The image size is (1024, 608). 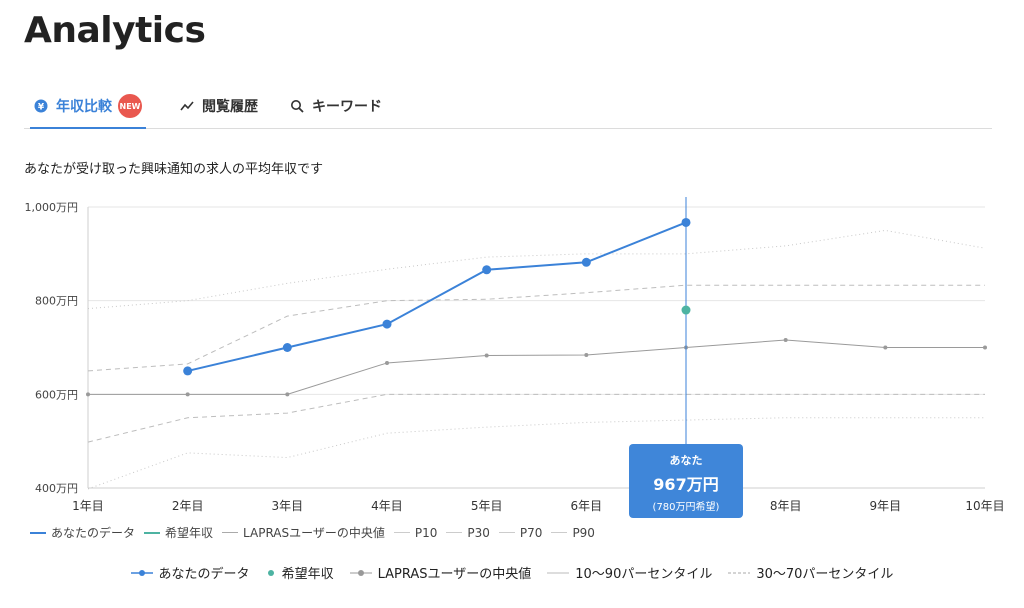 I want to click on x-tick-label: 9年目, so click(x=886, y=506).